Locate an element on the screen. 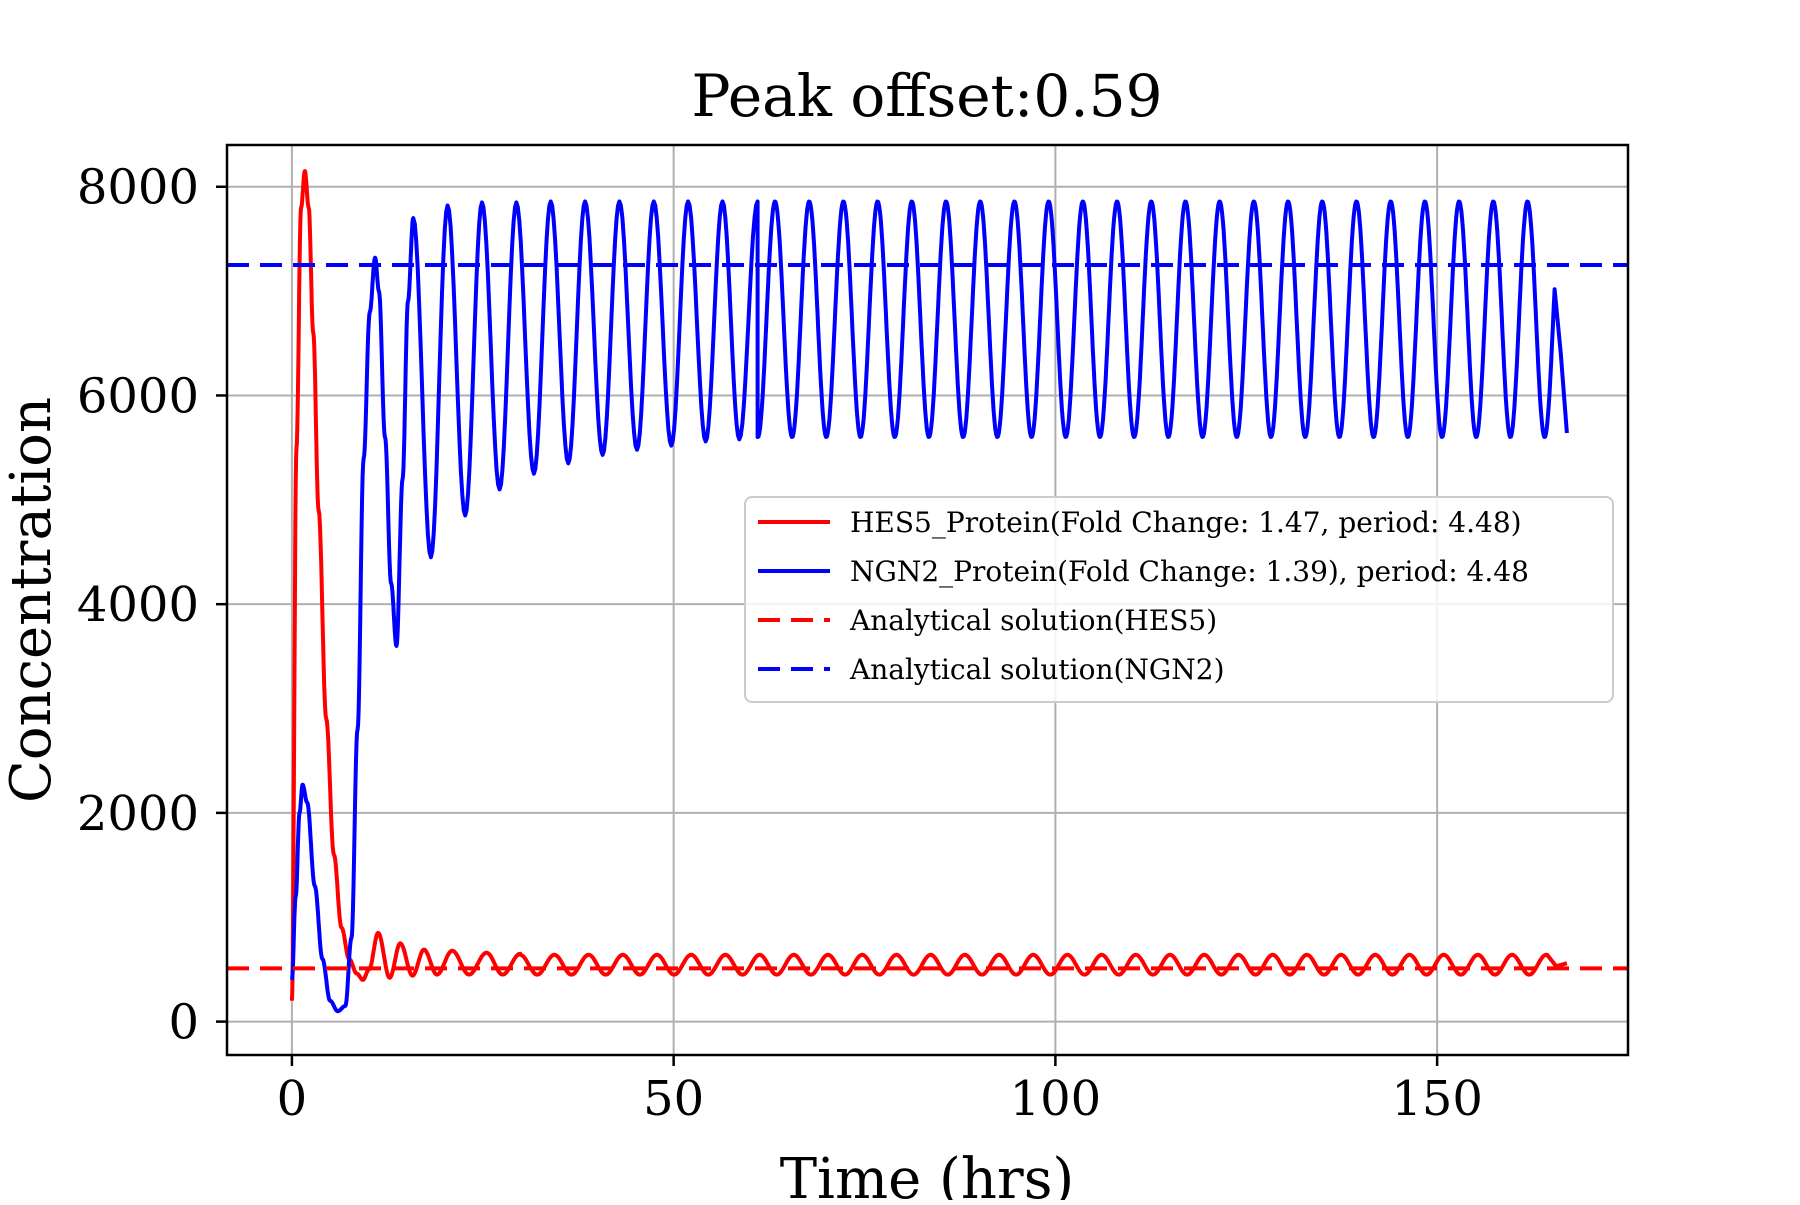  x-tick-label: 100 is located at coordinates (1056, 1099).